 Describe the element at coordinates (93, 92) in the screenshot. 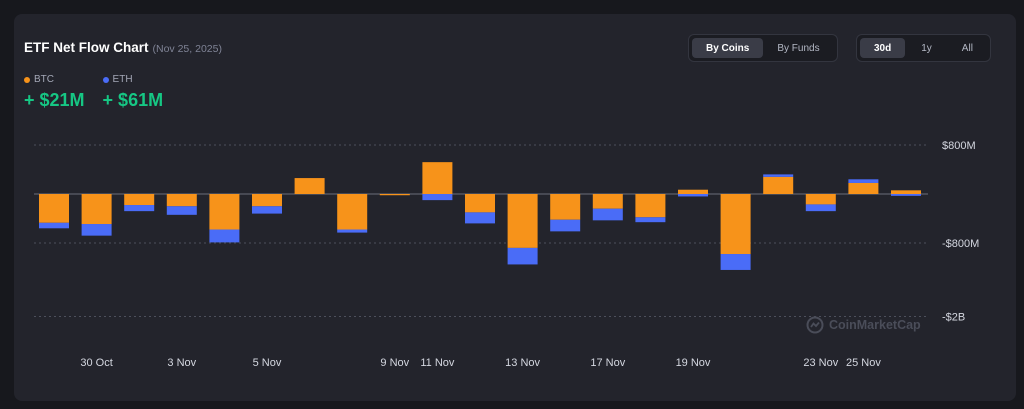

I see `legend: BTC + $21M ETH + $61M` at that location.